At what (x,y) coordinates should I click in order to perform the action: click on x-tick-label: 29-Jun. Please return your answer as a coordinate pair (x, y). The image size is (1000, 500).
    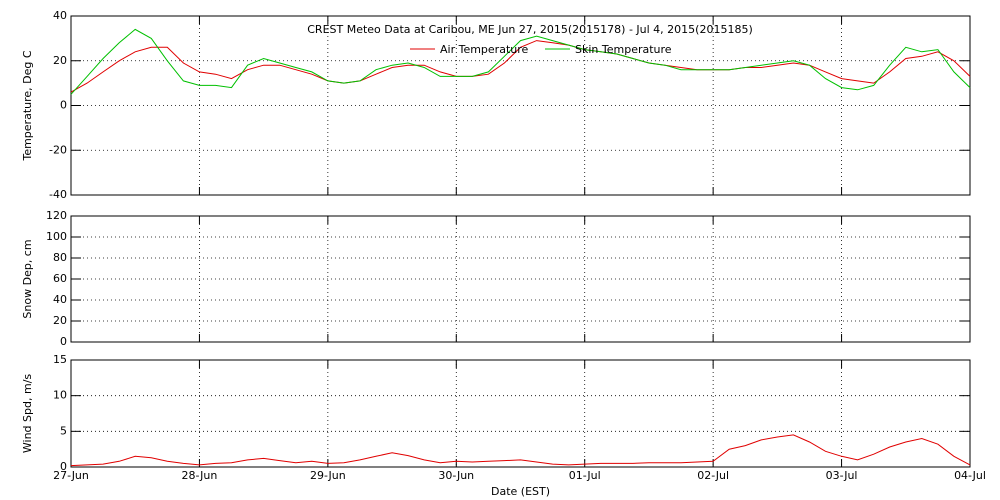
    Looking at the image, I should click on (328, 475).